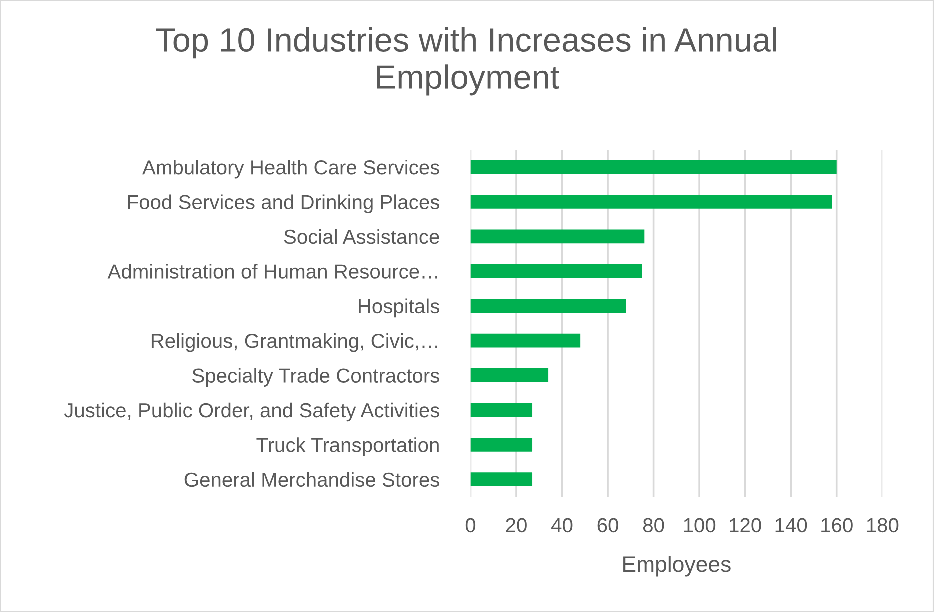 This screenshot has width=934, height=612. Describe the element at coordinates (316, 377) in the screenshot. I see `y-tick-label: Specialty Trade Contractors` at that location.